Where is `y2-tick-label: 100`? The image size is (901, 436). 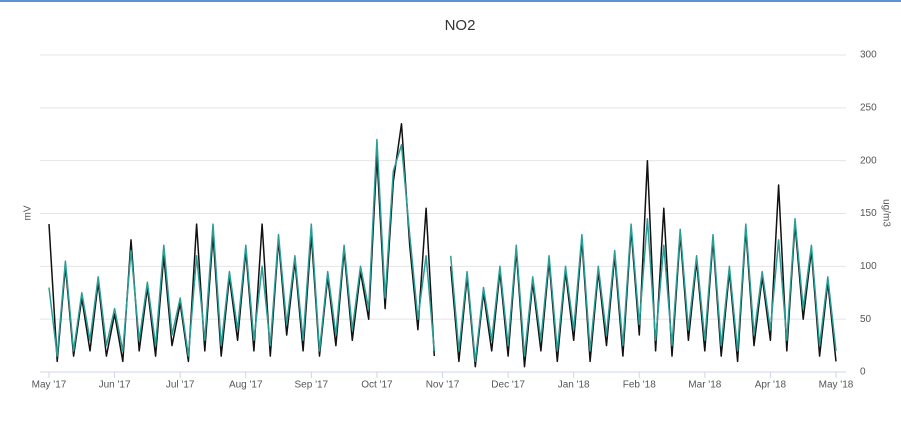 y2-tick-label: 100 is located at coordinates (868, 266).